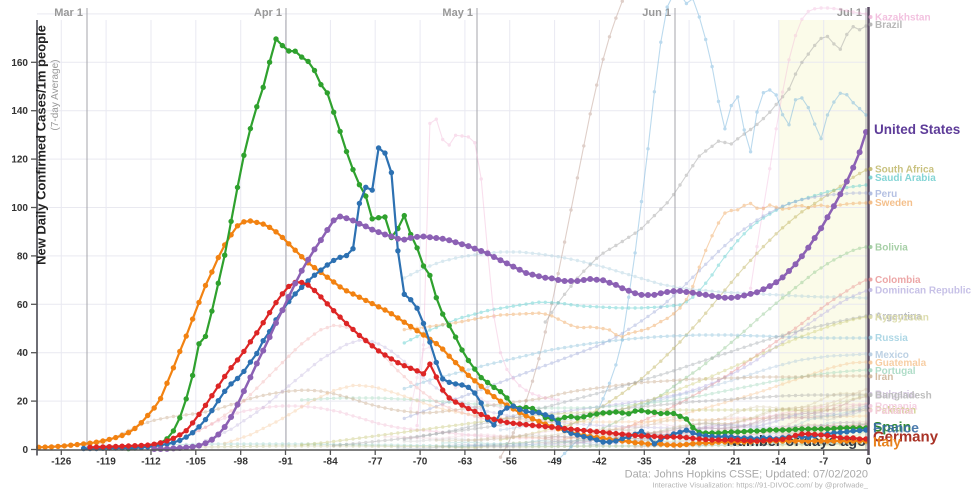 Image resolution: width=980 pixels, height=490 pixels. Describe the element at coordinates (734, 462) in the screenshot. I see `svg-text: -21` at that location.